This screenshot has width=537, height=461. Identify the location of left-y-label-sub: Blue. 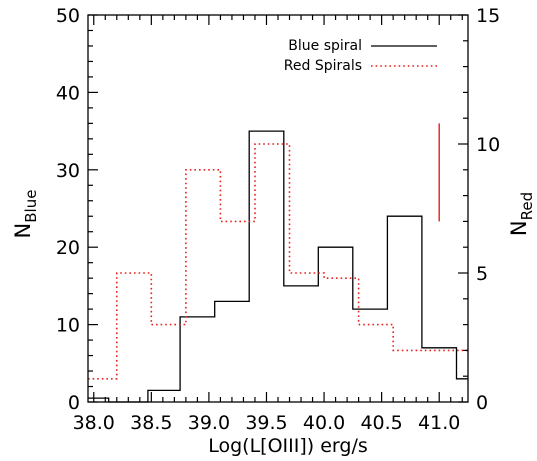
(31, 206).